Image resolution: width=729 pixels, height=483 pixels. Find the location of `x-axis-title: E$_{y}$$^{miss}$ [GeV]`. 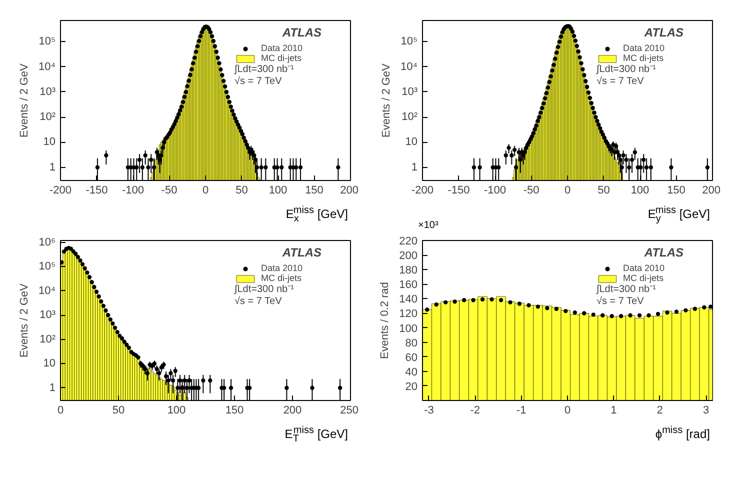

x-axis-title: E$_{y}$$^{miss}$ [GeV] is located at coordinates (679, 215).